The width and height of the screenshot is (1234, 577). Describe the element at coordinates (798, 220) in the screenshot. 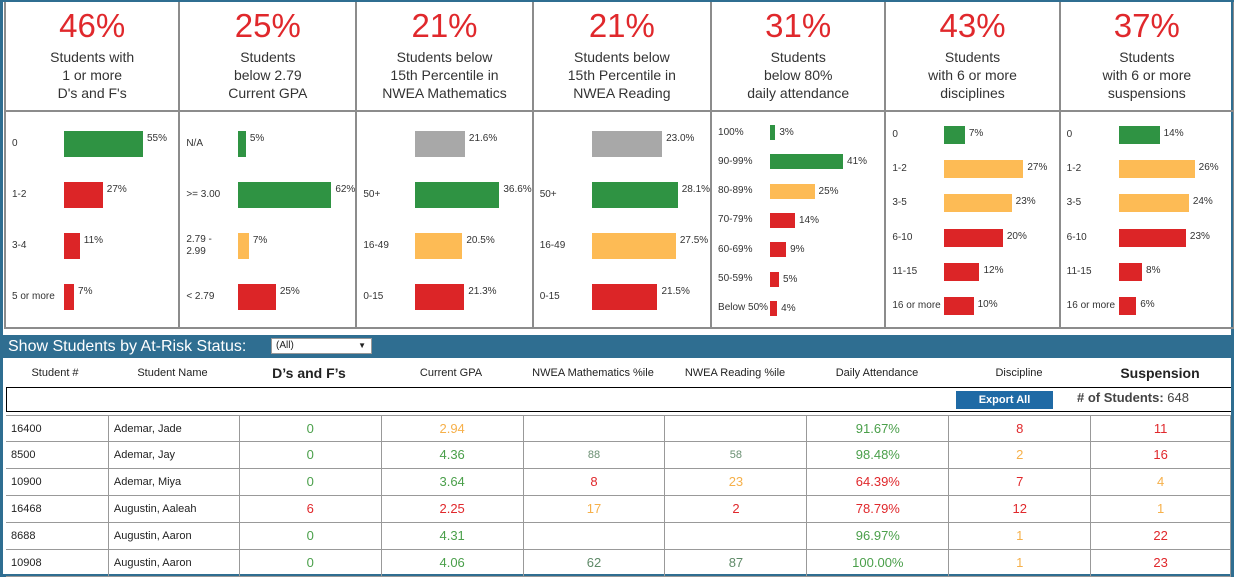

I see `bar-row: 70-79% 14%` at that location.